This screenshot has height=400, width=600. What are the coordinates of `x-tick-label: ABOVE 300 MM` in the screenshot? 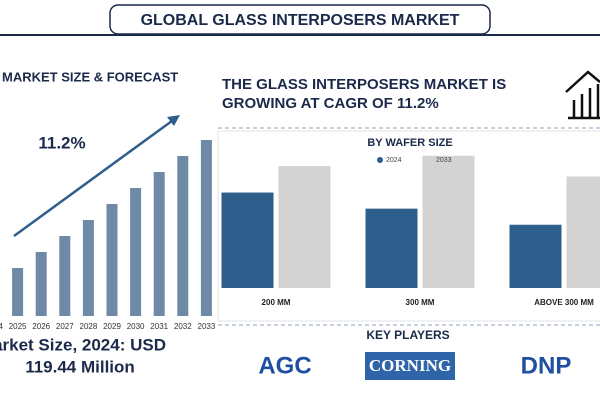 It's located at (564, 302).